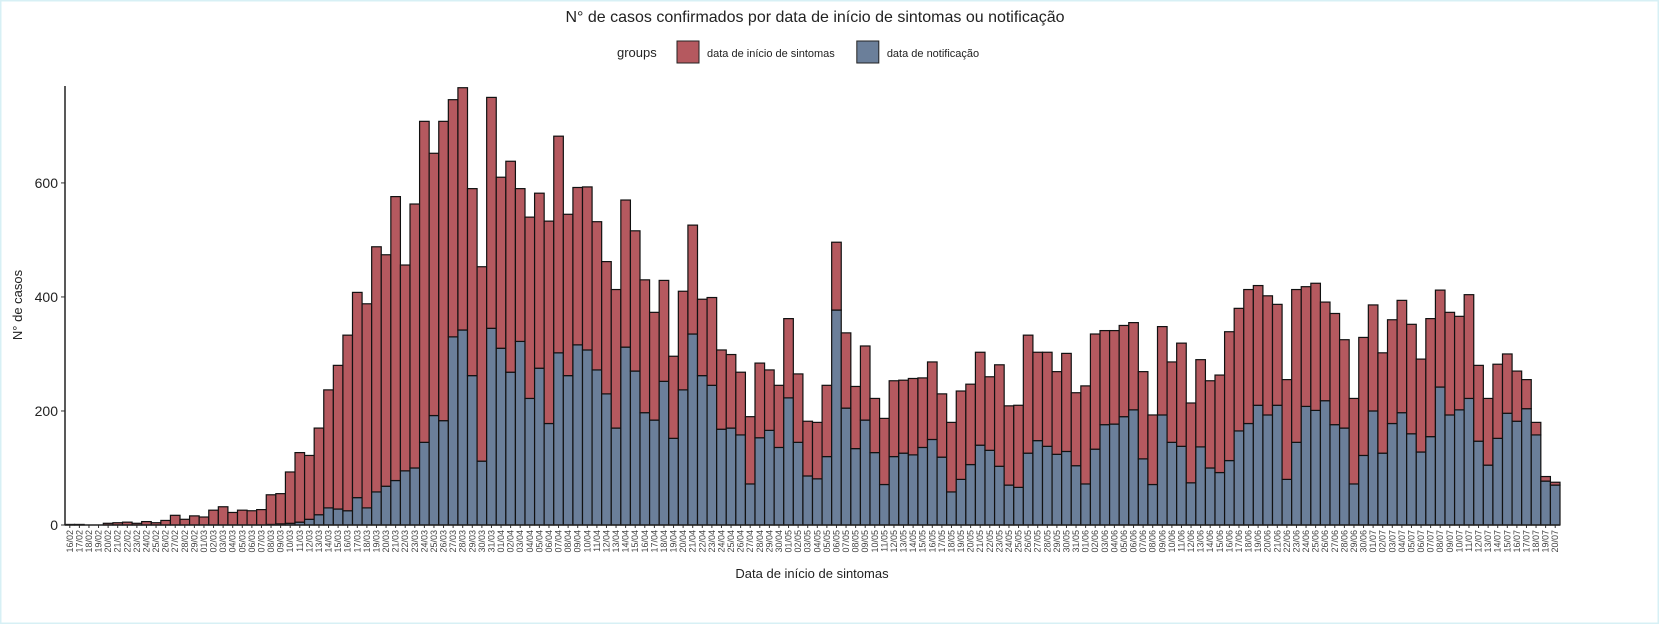  I want to click on x-tick-label: 06/04, so click(549, 541).